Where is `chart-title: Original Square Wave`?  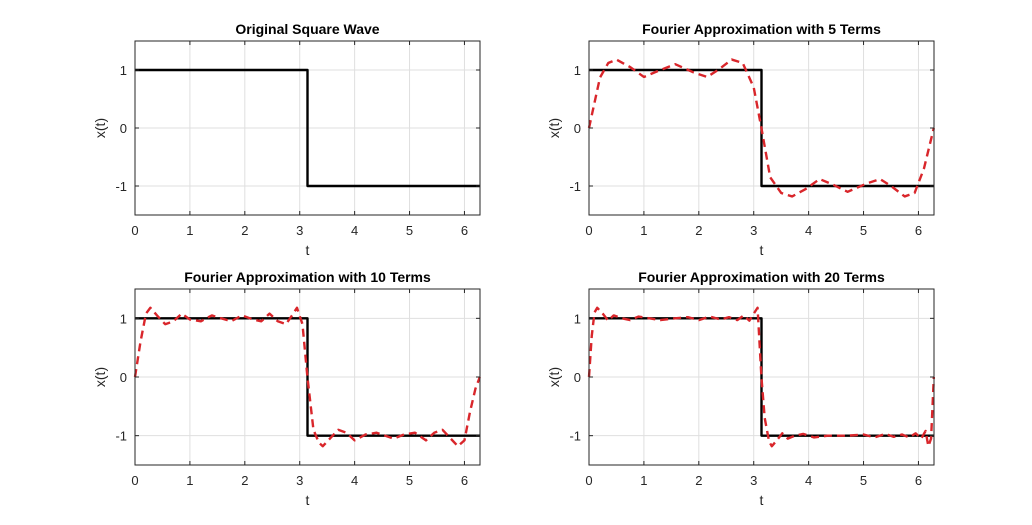 chart-title: Original Square Wave is located at coordinates (307, 29).